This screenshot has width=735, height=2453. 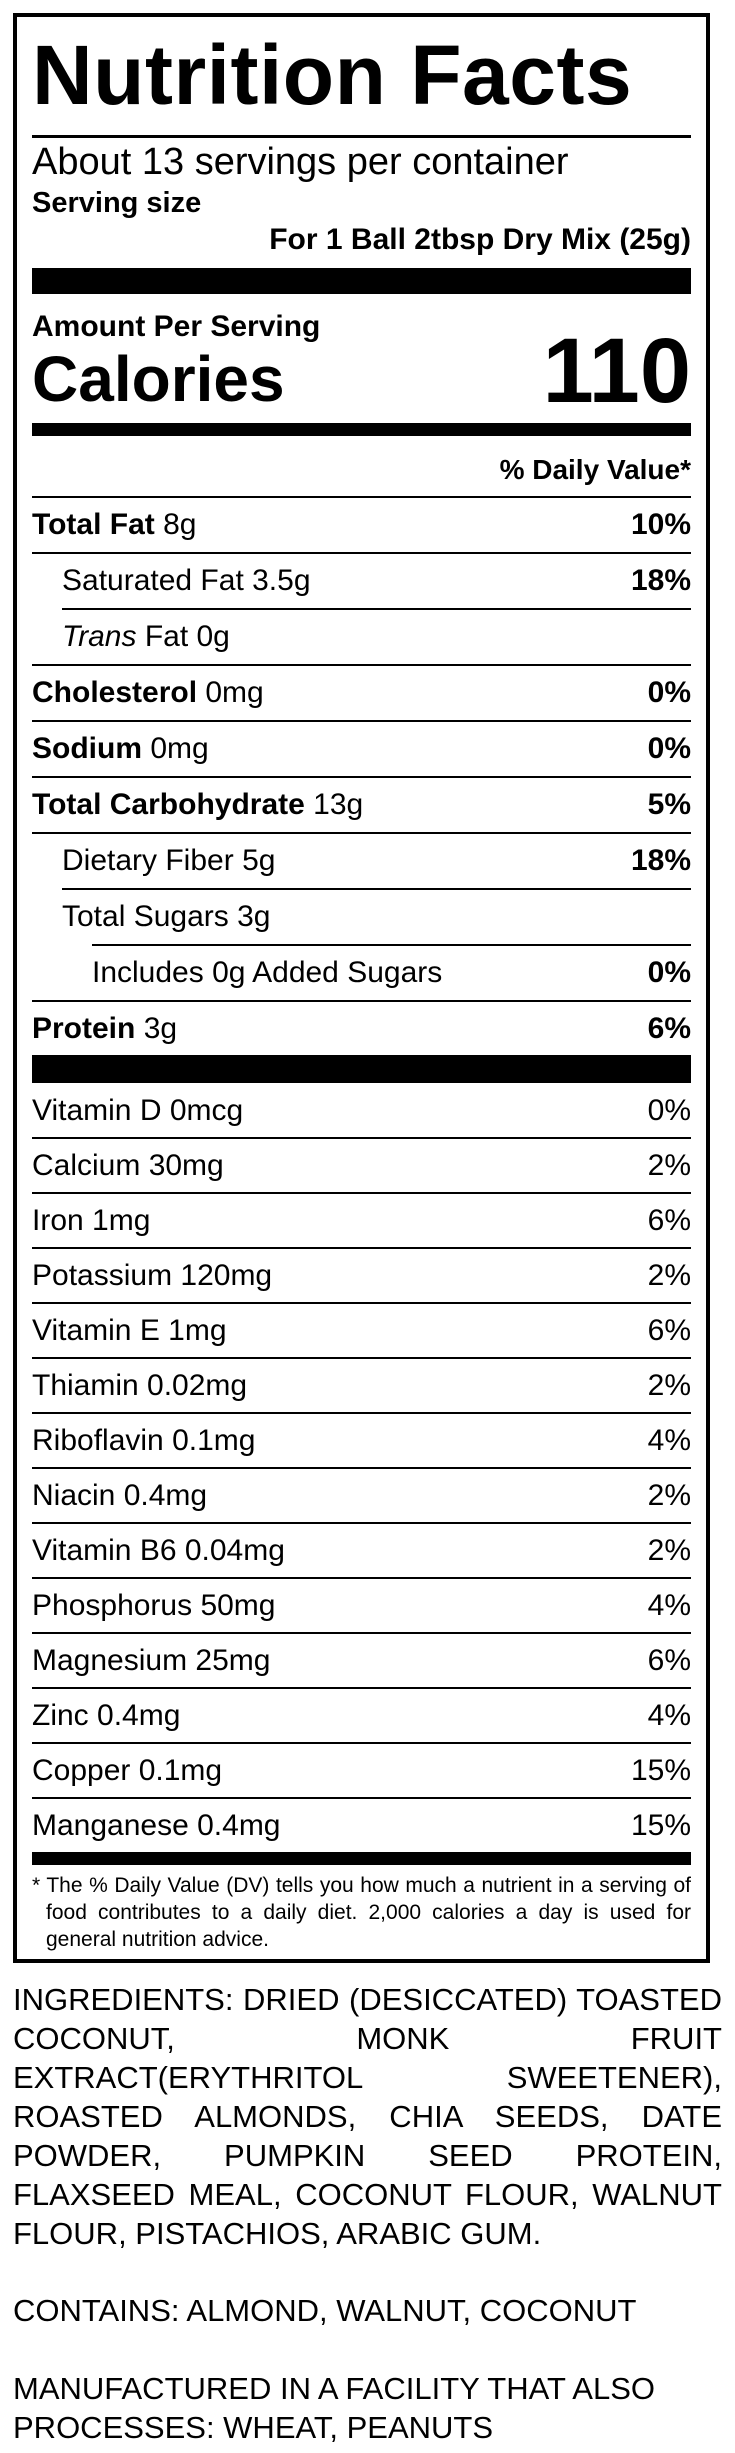 What do you see at coordinates (361, 1385) in the screenshot?
I see `vitamin-row: Thiamin 0.02mg 2%` at bounding box center [361, 1385].